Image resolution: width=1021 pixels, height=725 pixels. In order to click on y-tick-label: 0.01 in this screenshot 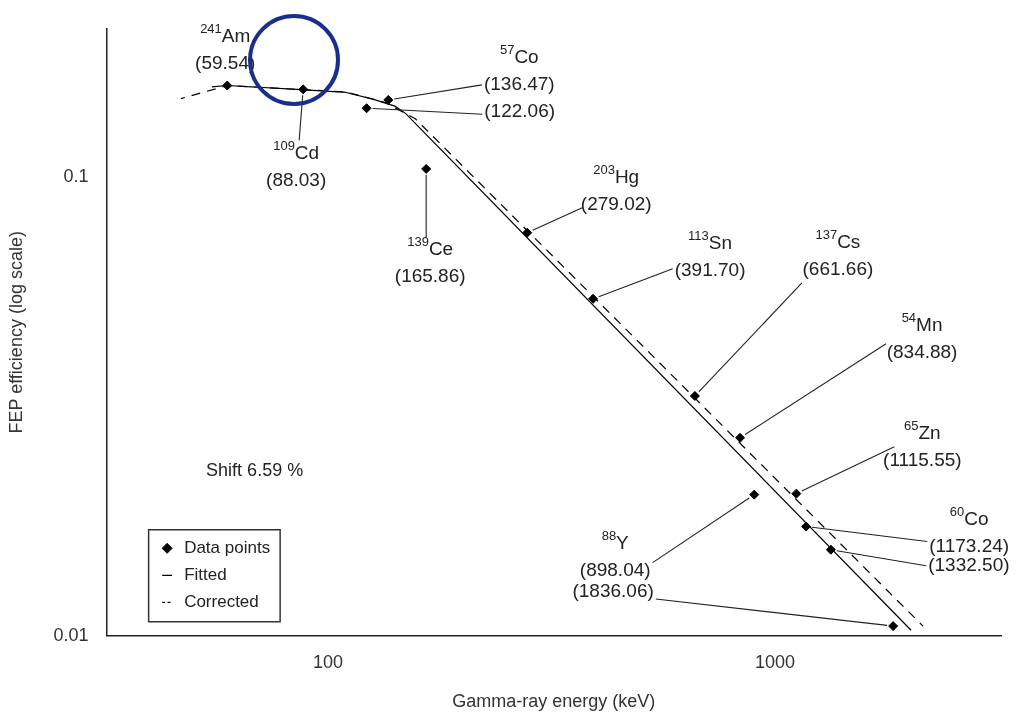, I will do `click(71, 634)`.